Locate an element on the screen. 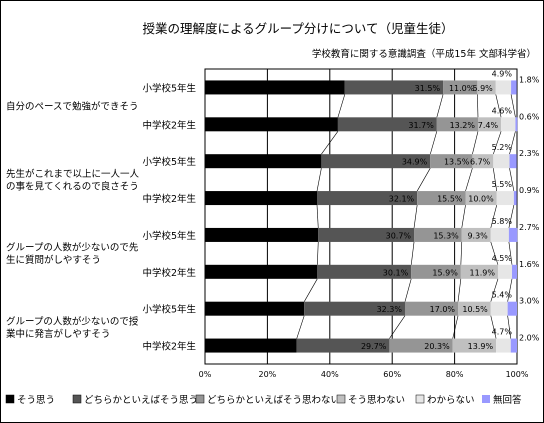  value-label: 10.0% is located at coordinates (481, 199).